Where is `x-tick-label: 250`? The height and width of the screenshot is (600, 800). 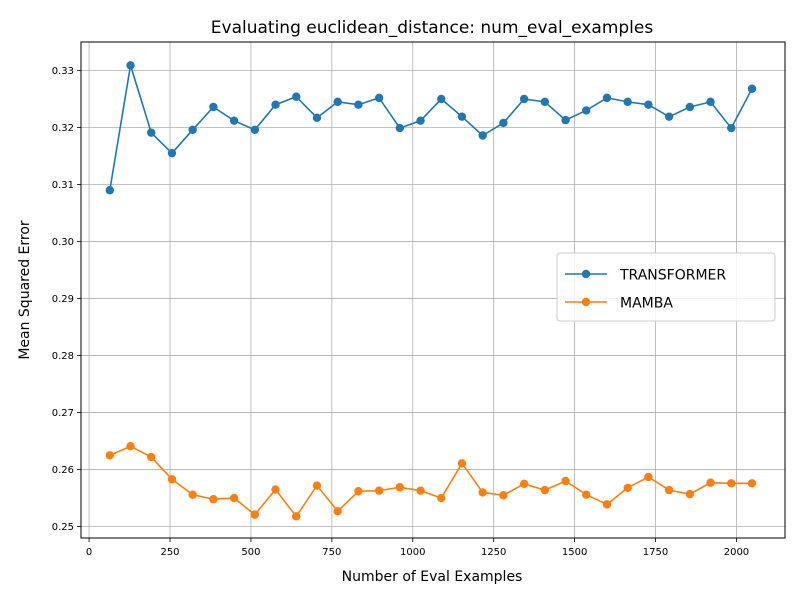 x-tick-label: 250 is located at coordinates (169, 552).